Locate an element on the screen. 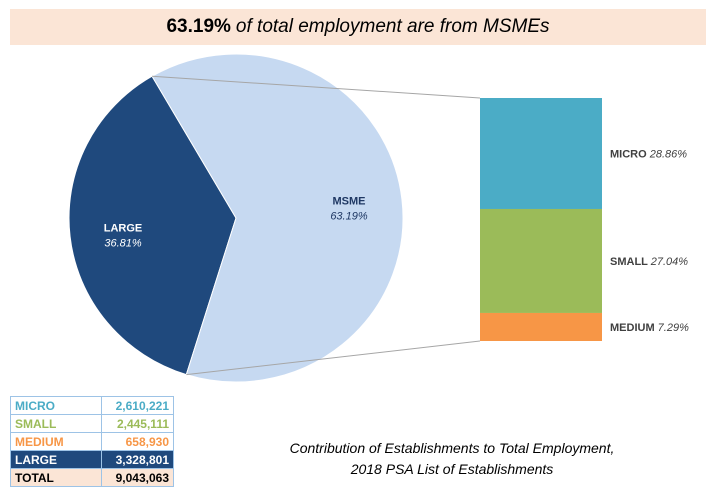 The width and height of the screenshot is (721, 496). bar-label-name-micro: MICRO is located at coordinates (630, 154).